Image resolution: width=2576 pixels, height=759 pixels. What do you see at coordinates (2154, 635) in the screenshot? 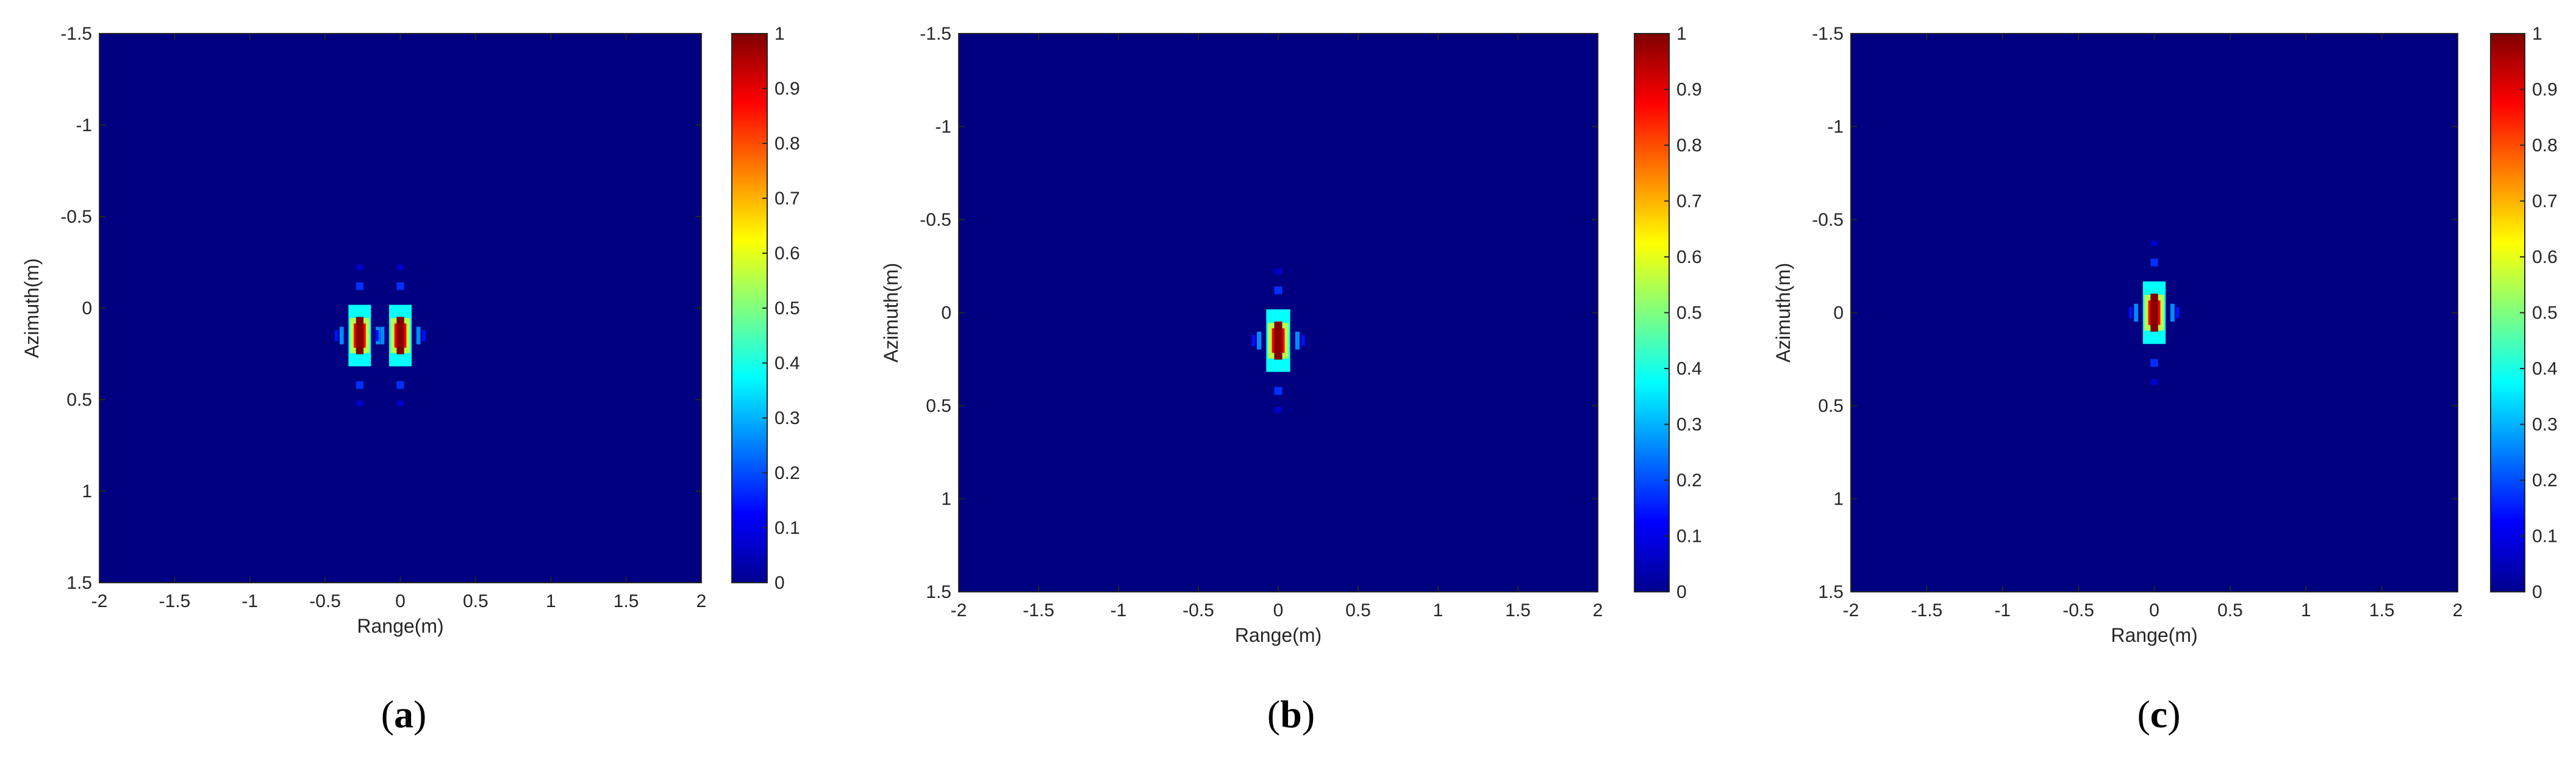
I see `x-axis-label: Range(m)` at bounding box center [2154, 635].